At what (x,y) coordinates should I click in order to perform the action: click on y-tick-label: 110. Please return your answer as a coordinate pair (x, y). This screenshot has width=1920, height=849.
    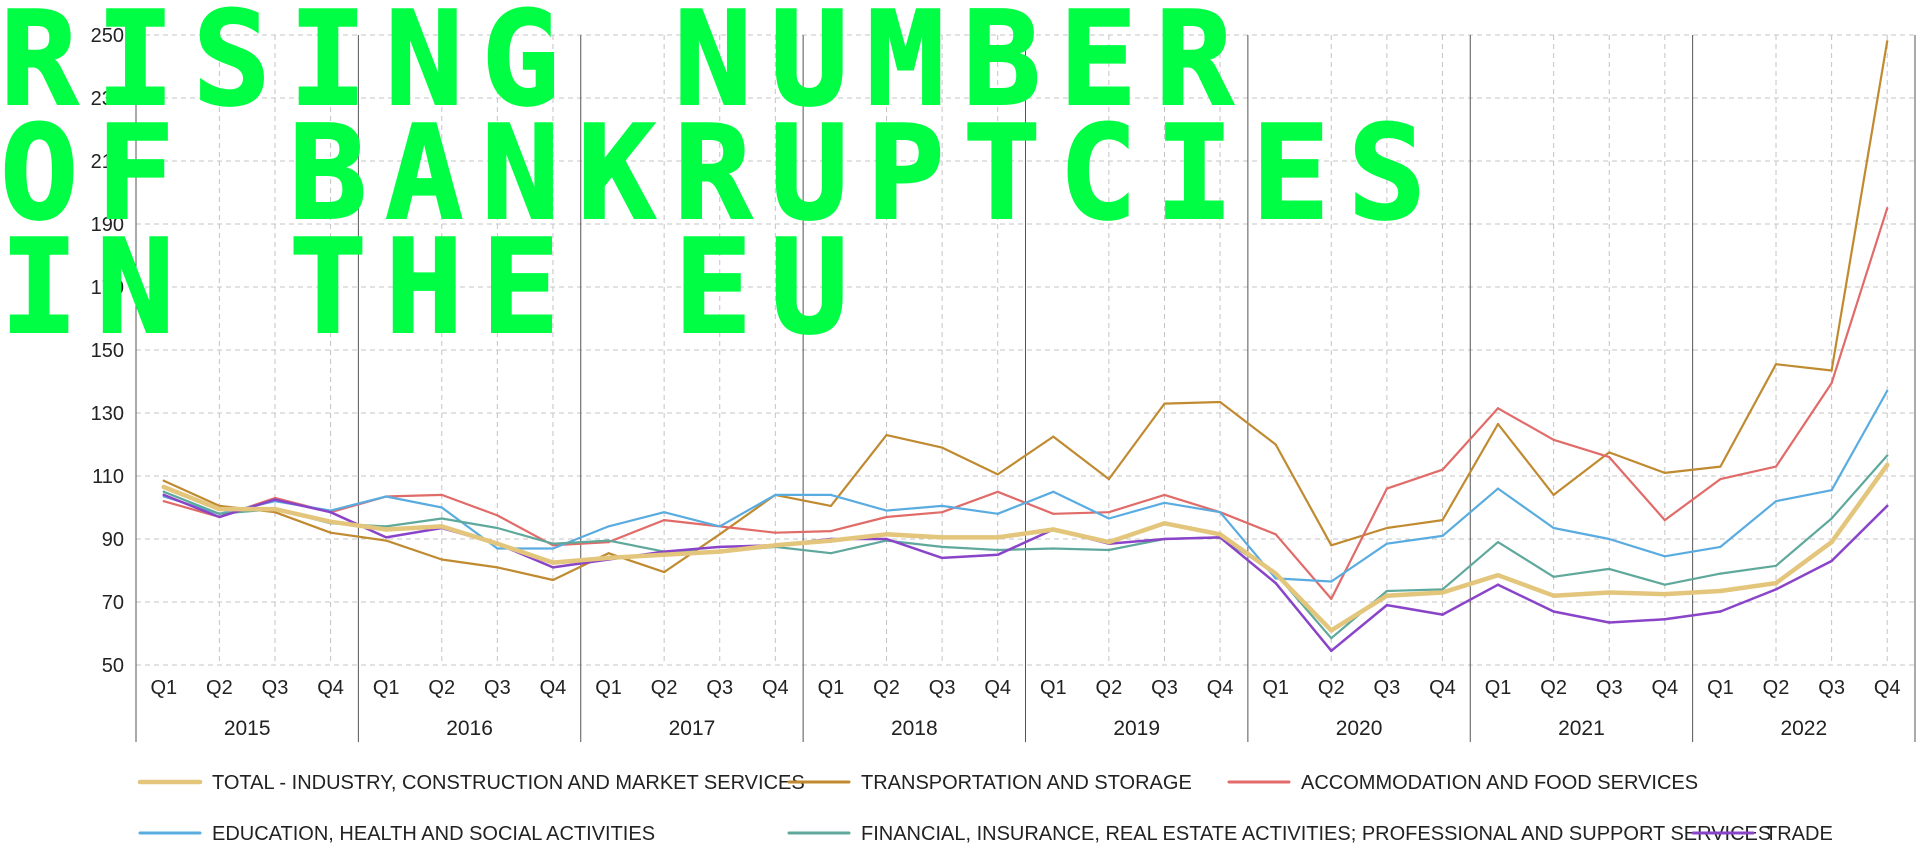
    Looking at the image, I should click on (108, 477).